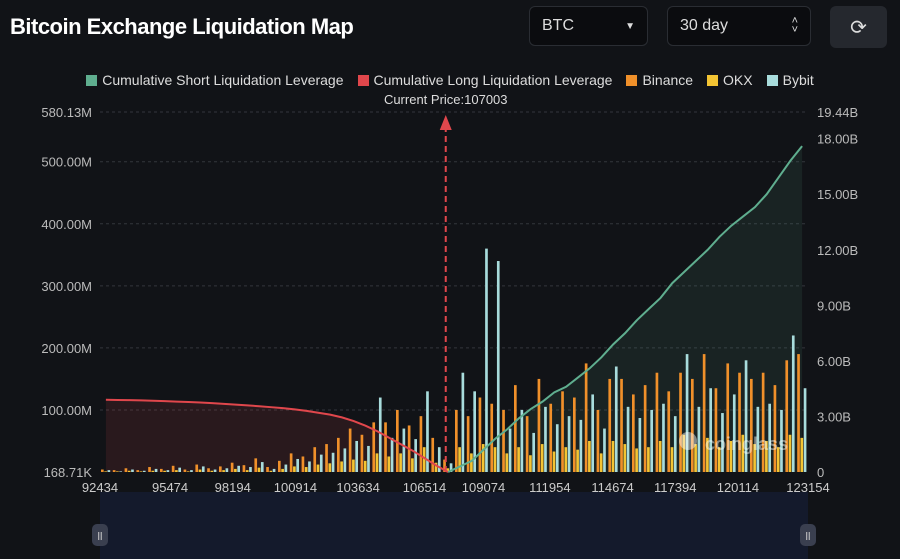  I want to click on refresh-button: ⟳, so click(858, 27).